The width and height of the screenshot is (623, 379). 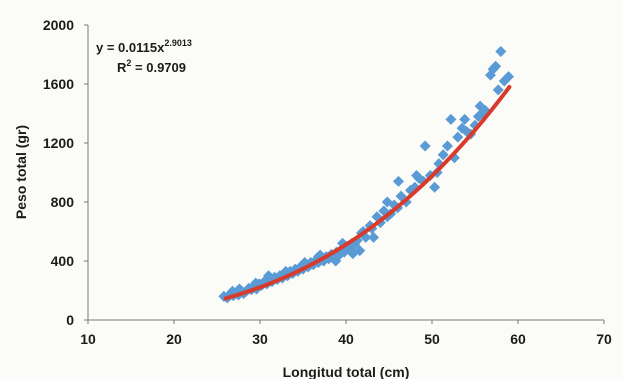 I want to click on r-squared-exp: 2, so click(x=128, y=63).